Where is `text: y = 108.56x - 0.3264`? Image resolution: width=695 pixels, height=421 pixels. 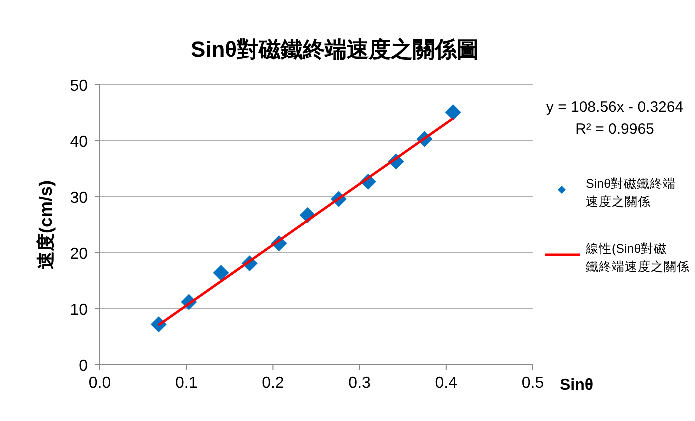 text: y = 108.56x - 0.3264 is located at coordinates (615, 107).